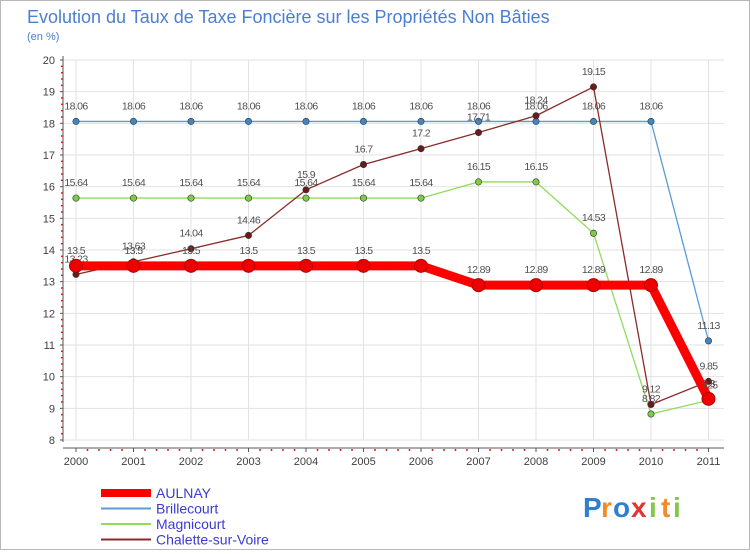 Image resolution: width=750 pixels, height=554 pixels. What do you see at coordinates (76, 462) in the screenshot?
I see `x-tick-label: 2000` at bounding box center [76, 462].